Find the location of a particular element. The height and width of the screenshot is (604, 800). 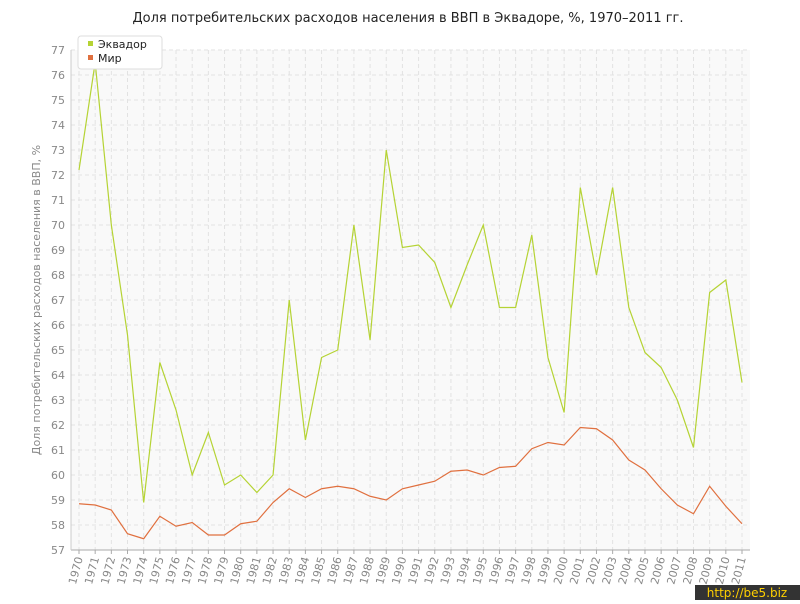

y-tick-label: 57 is located at coordinates (58, 550).